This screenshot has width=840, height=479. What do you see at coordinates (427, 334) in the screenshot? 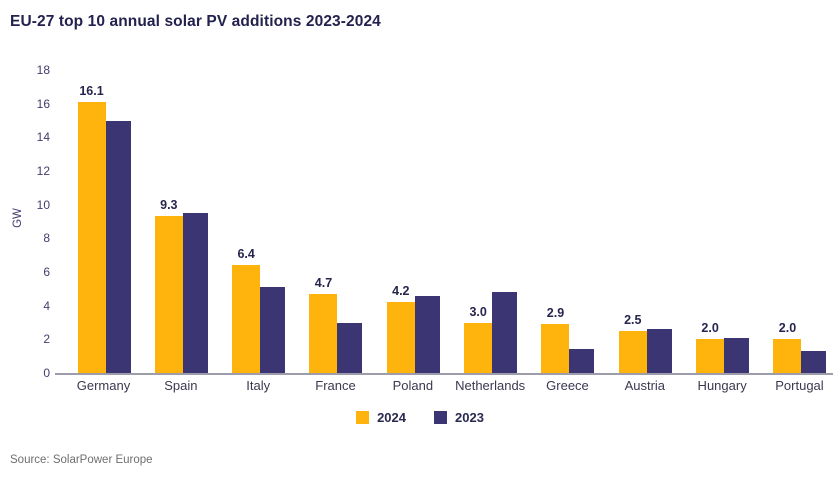
I see `bar-2023-poland` at bounding box center [427, 334].